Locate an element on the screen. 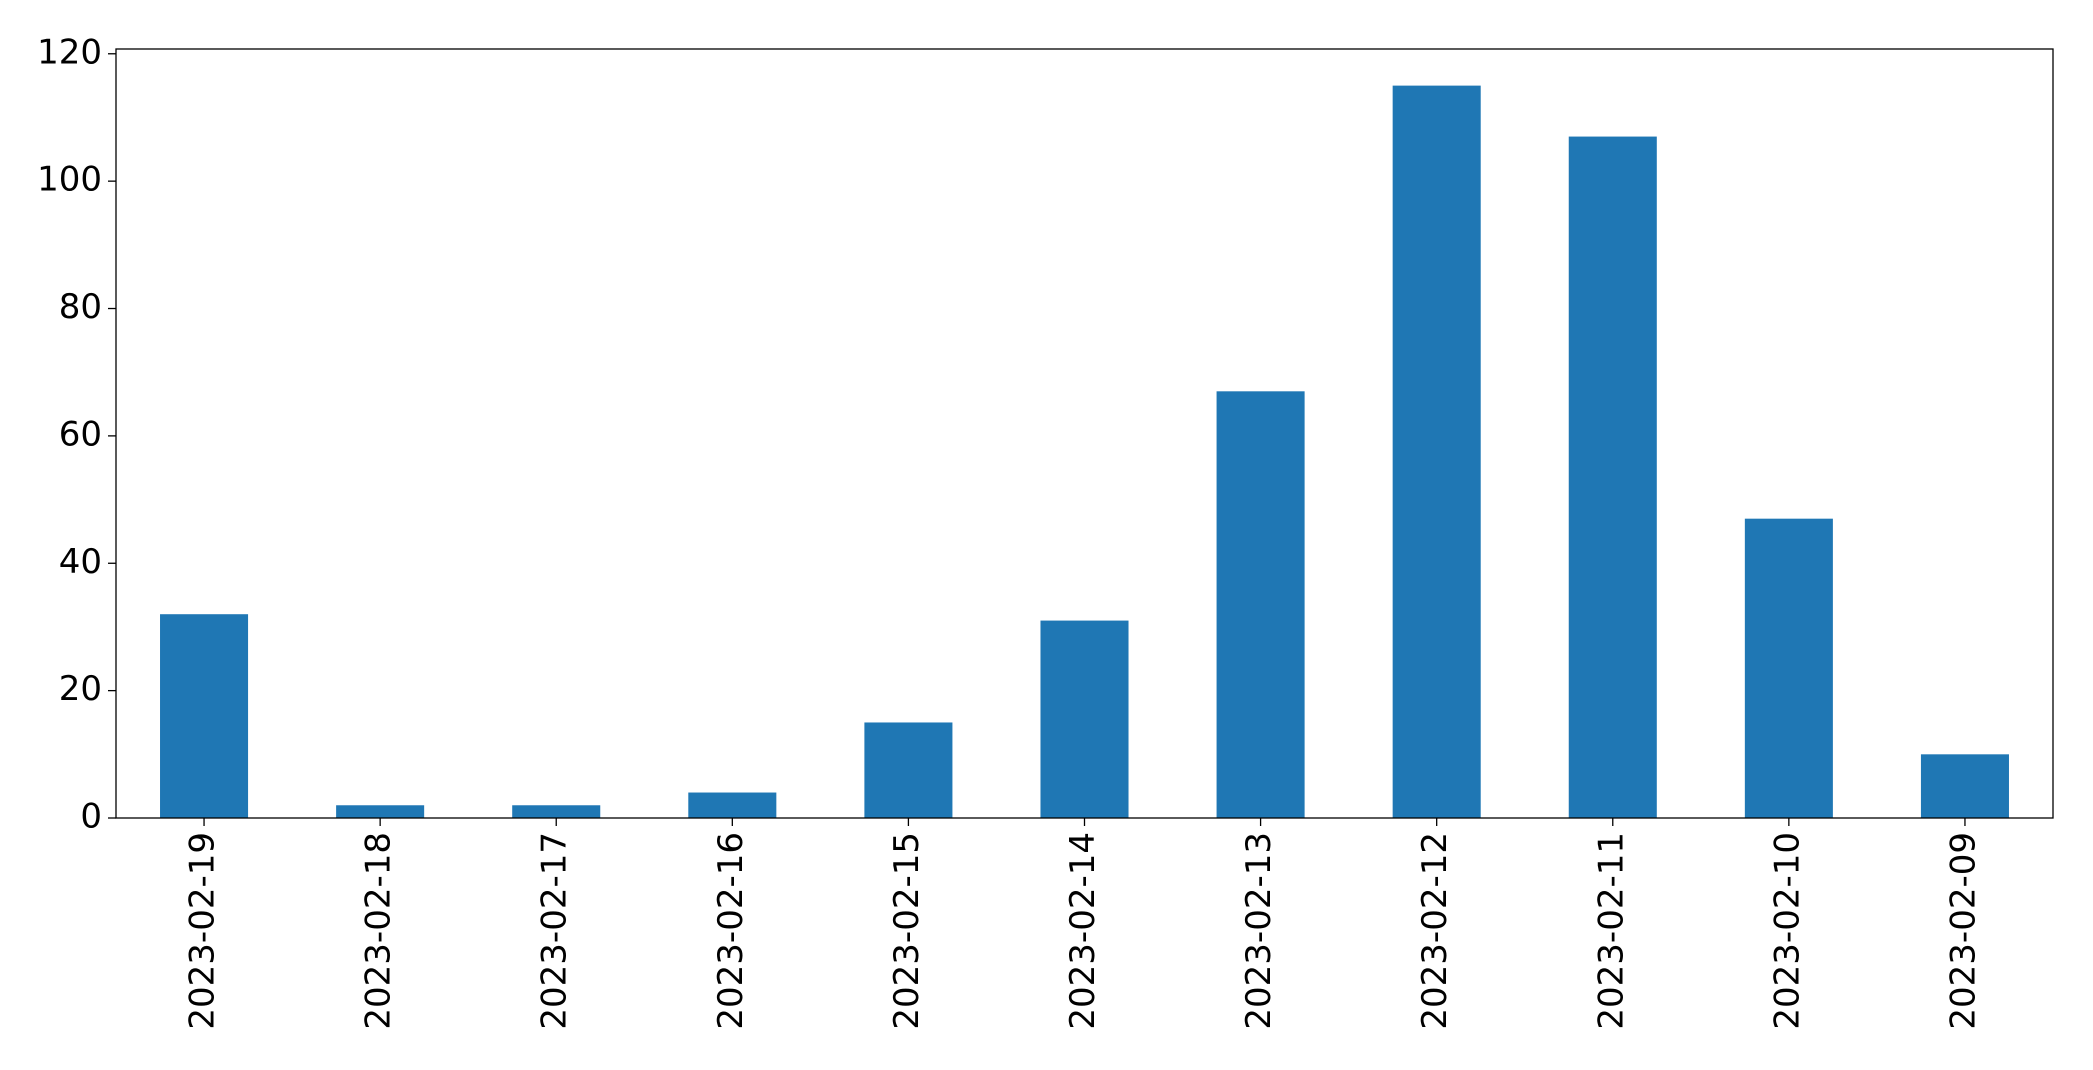 Image resolution: width=2093 pixels, height=1070 pixels. y-tick-label: 120 is located at coordinates (69, 52).